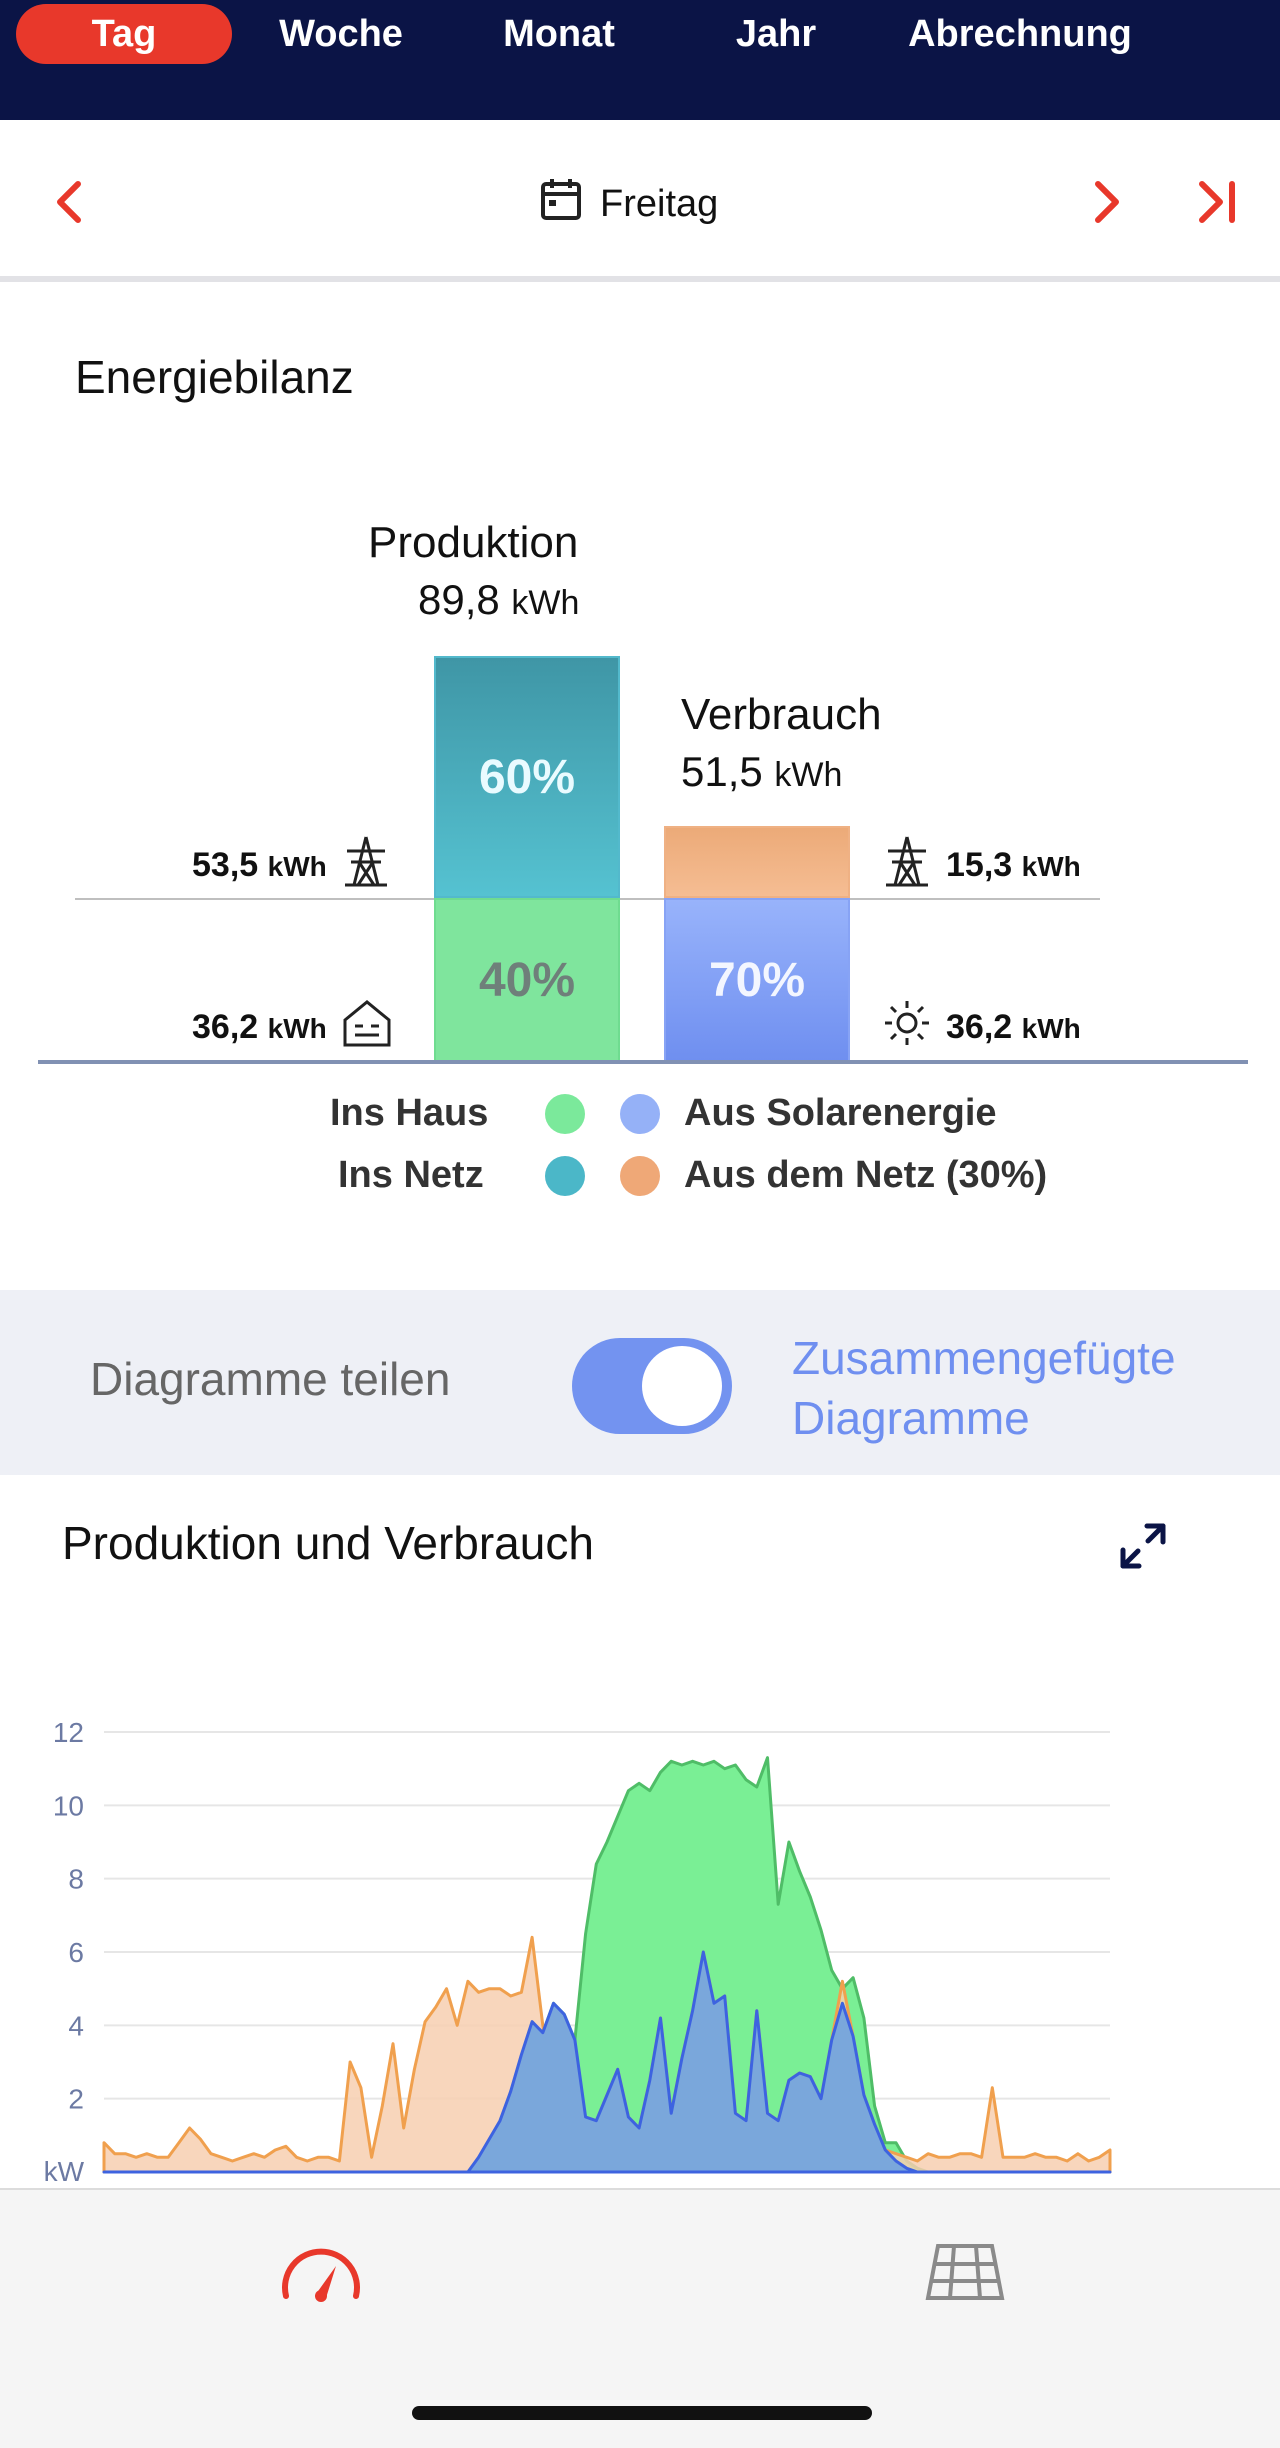  I want to click on solar-panel-icon, so click(965, 2272).